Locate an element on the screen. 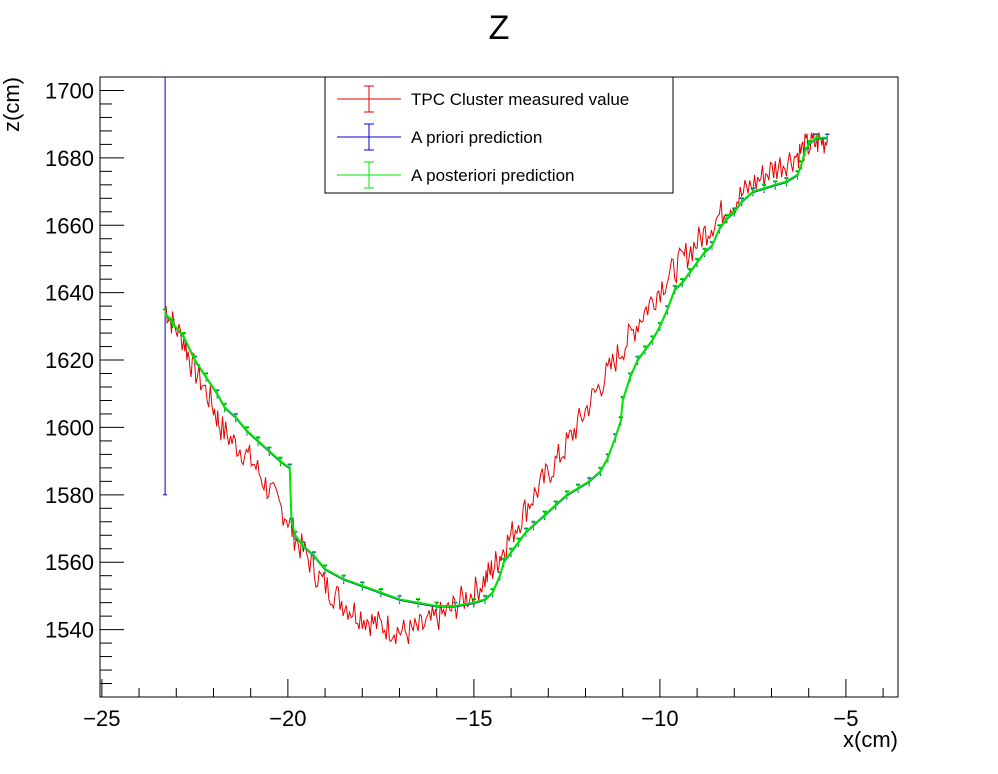 This screenshot has height=774, width=998. legend-entry-aposteriori: A posteriori prediction is located at coordinates (455, 175).